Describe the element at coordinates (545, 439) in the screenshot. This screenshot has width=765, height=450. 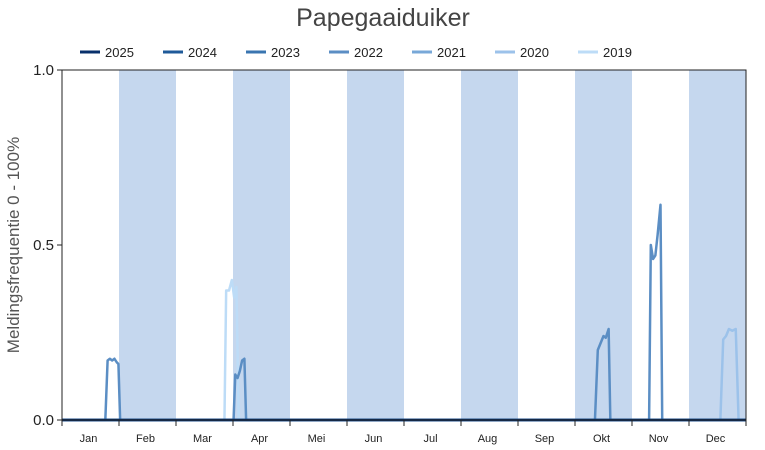
I see `x-tick-label-sep: Sep` at that location.